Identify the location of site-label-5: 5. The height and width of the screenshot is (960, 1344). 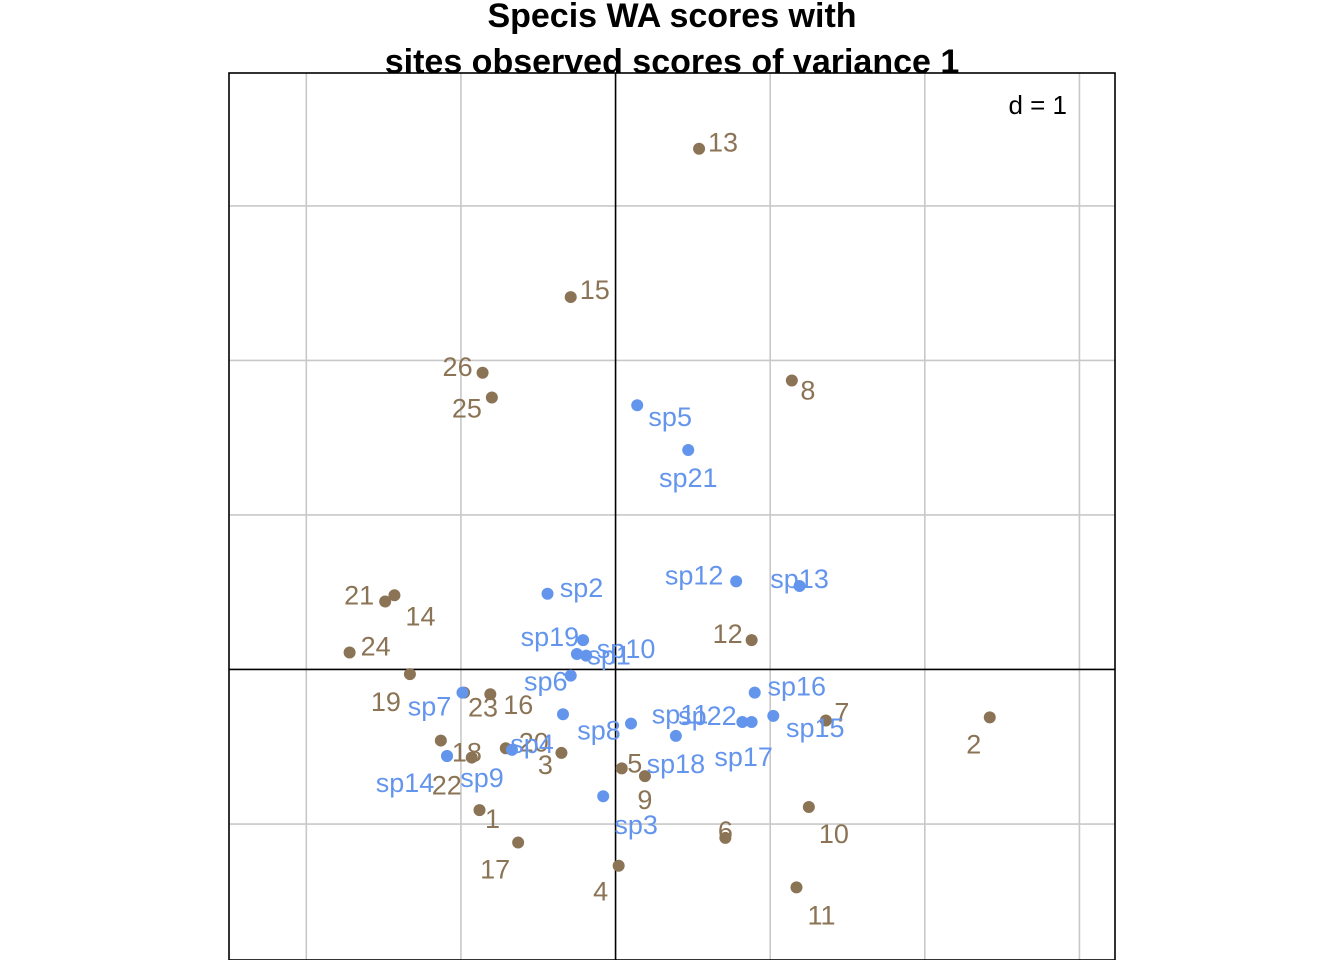
(634, 763).